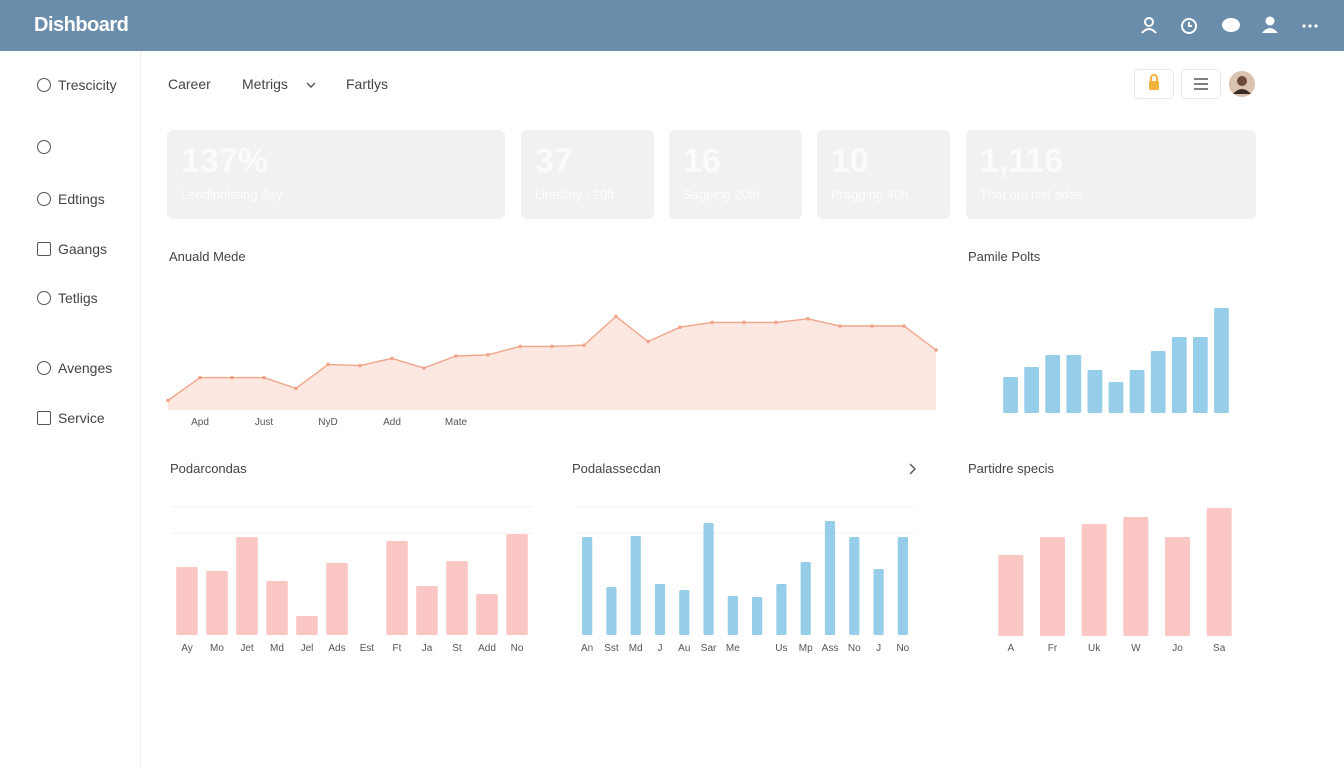 This screenshot has height=768, width=1344. I want to click on list-button, so click(1201, 84).